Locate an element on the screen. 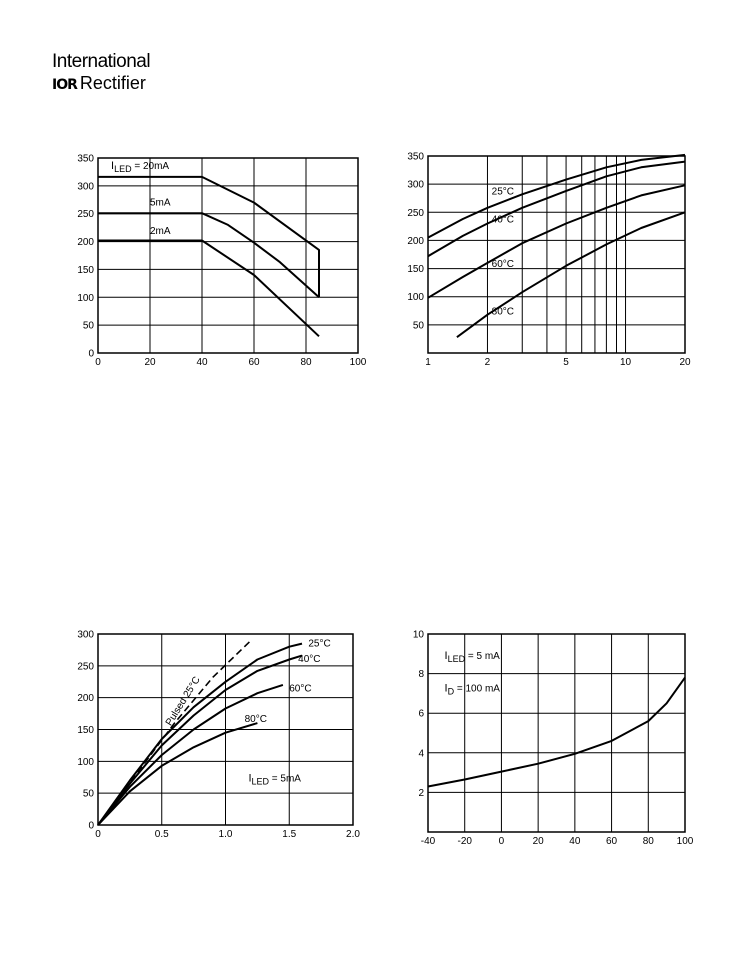  x-tick-label: -40 is located at coordinates (428, 841).